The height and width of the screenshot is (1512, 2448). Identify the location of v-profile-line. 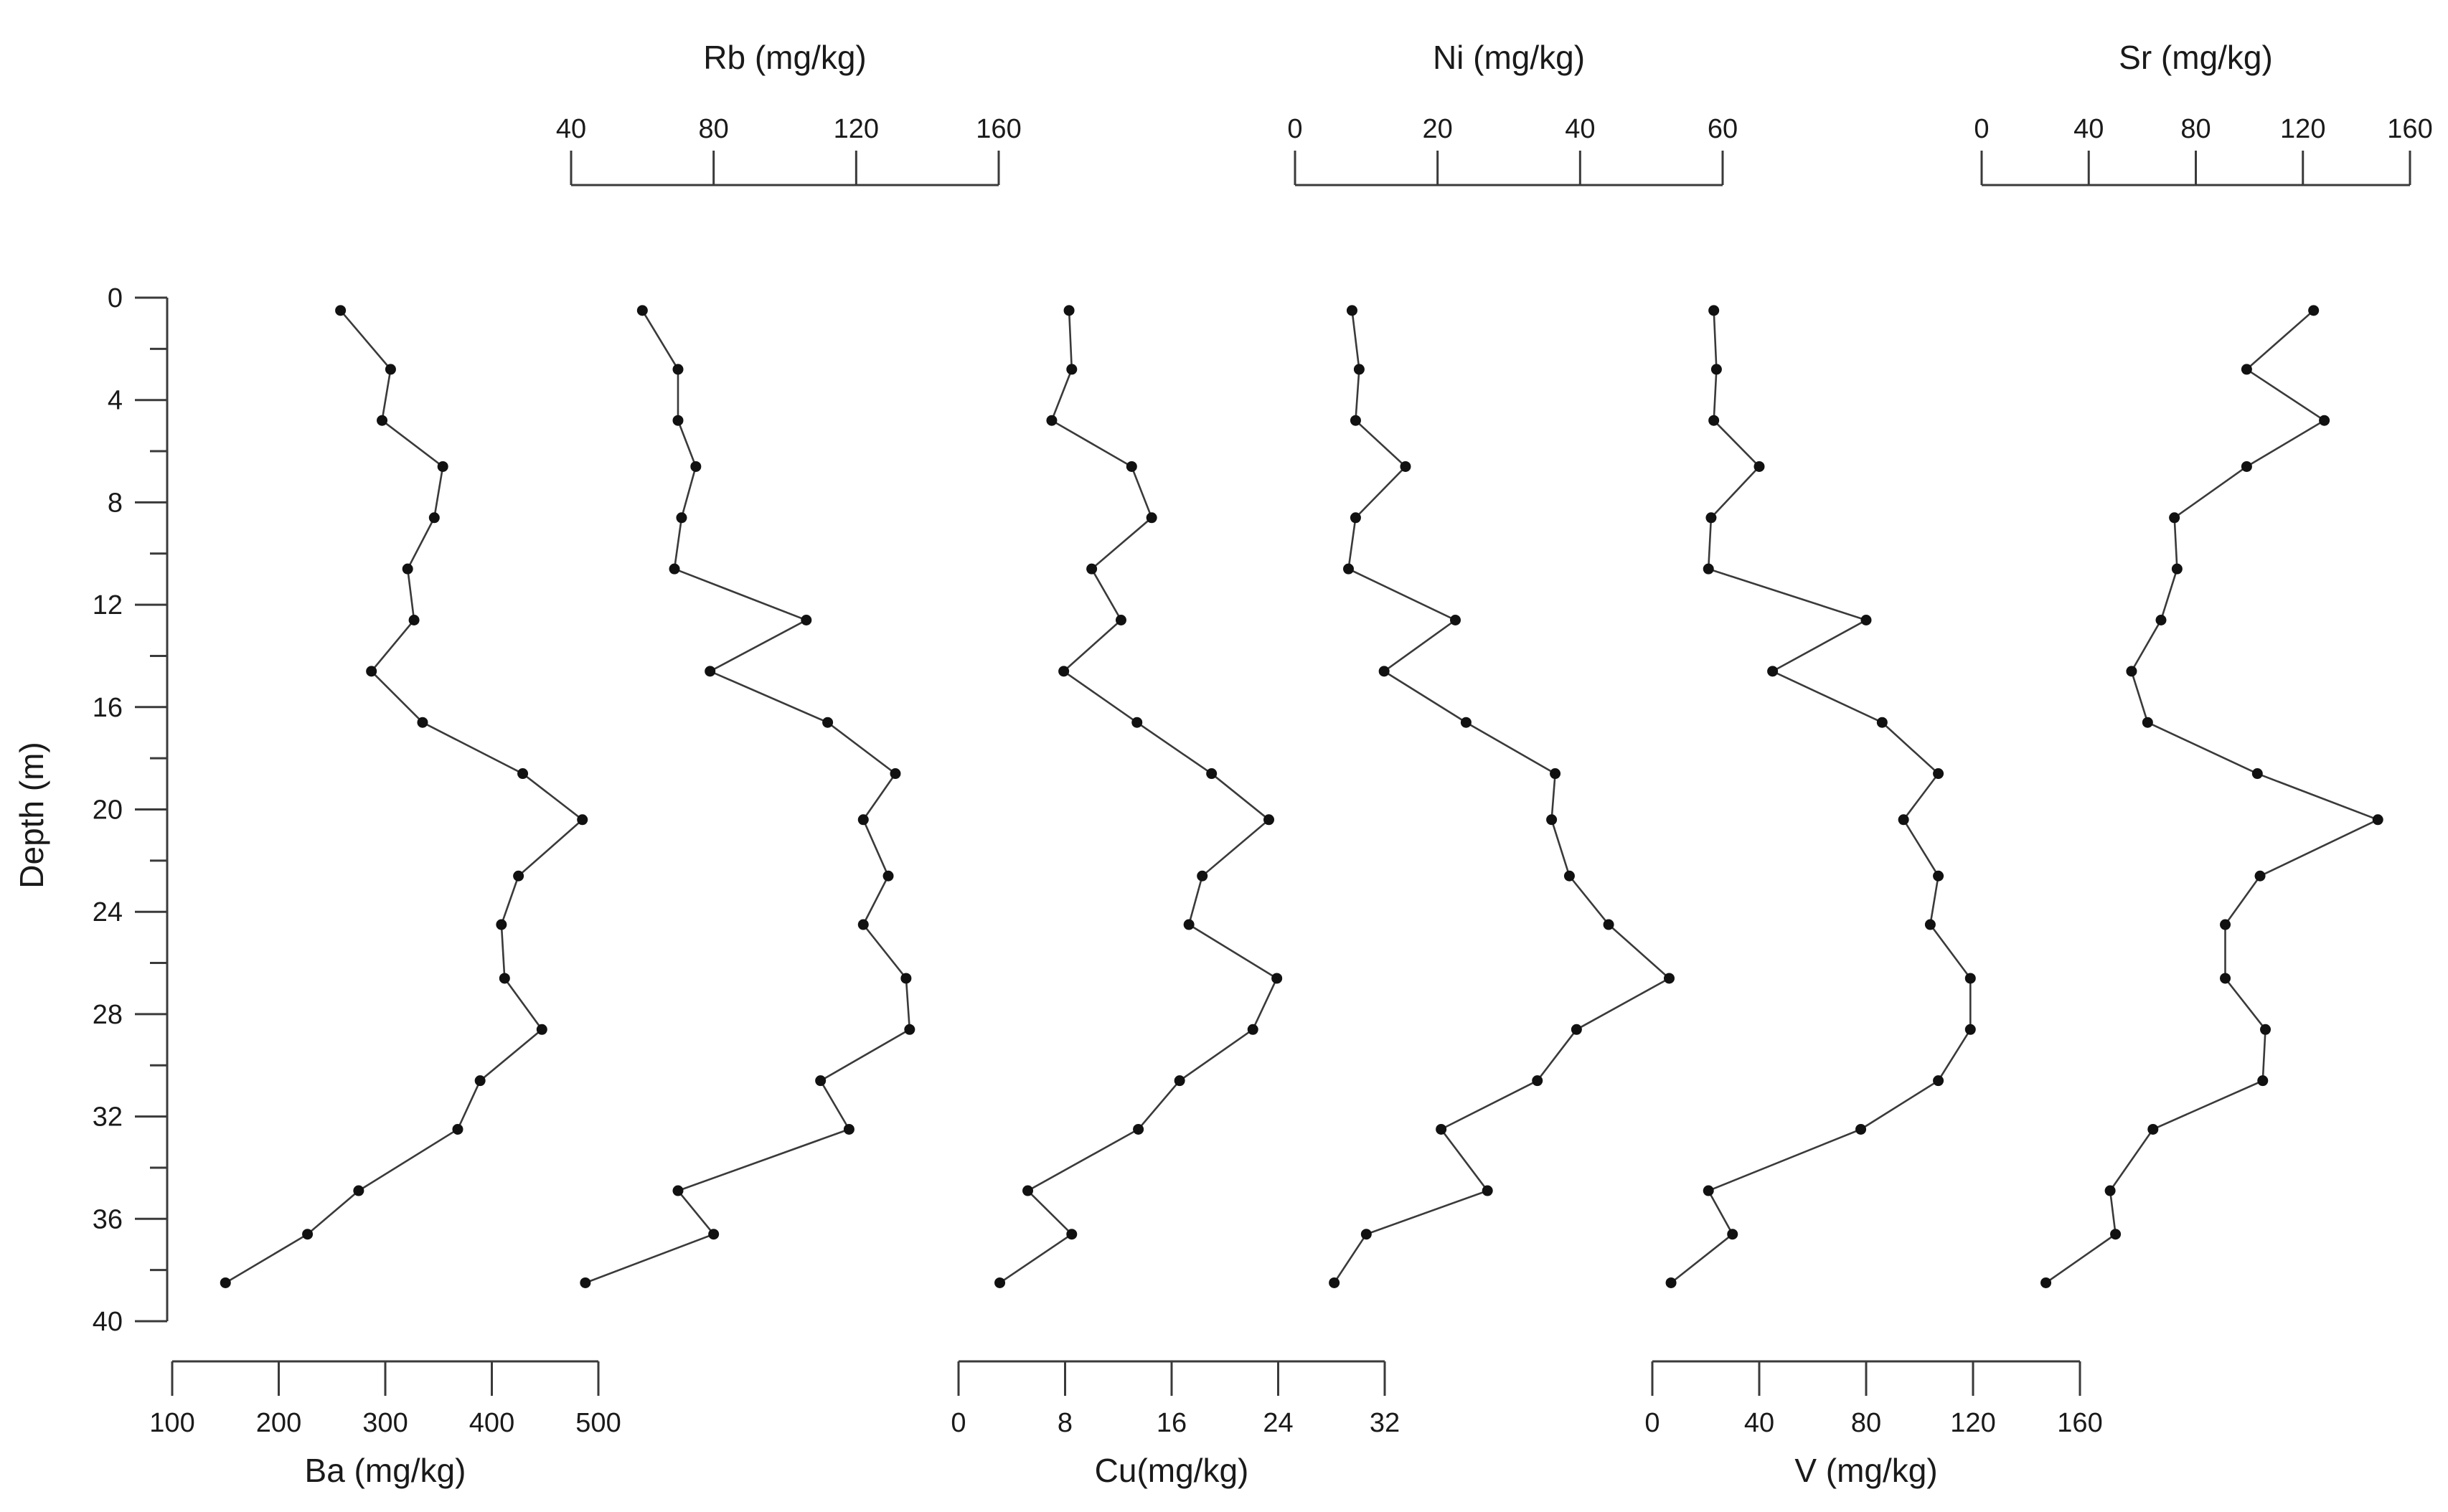
(1821, 797).